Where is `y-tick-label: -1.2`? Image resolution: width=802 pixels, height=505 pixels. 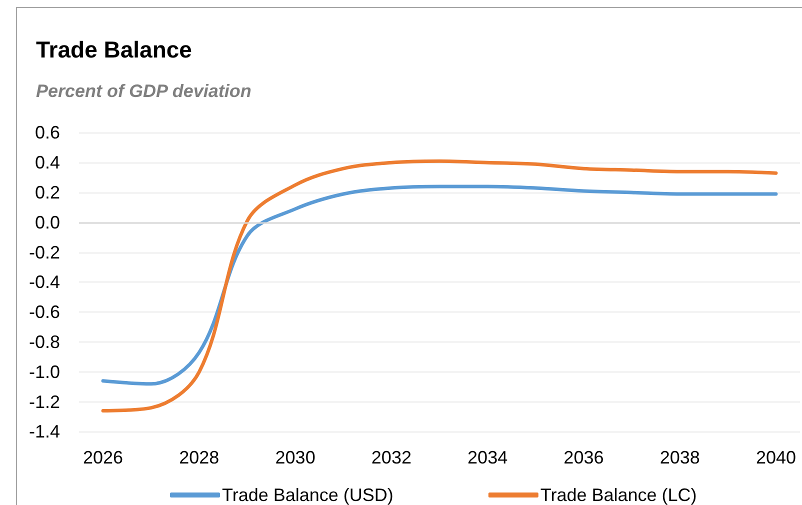 y-tick-label: -1.2 is located at coordinates (44, 402).